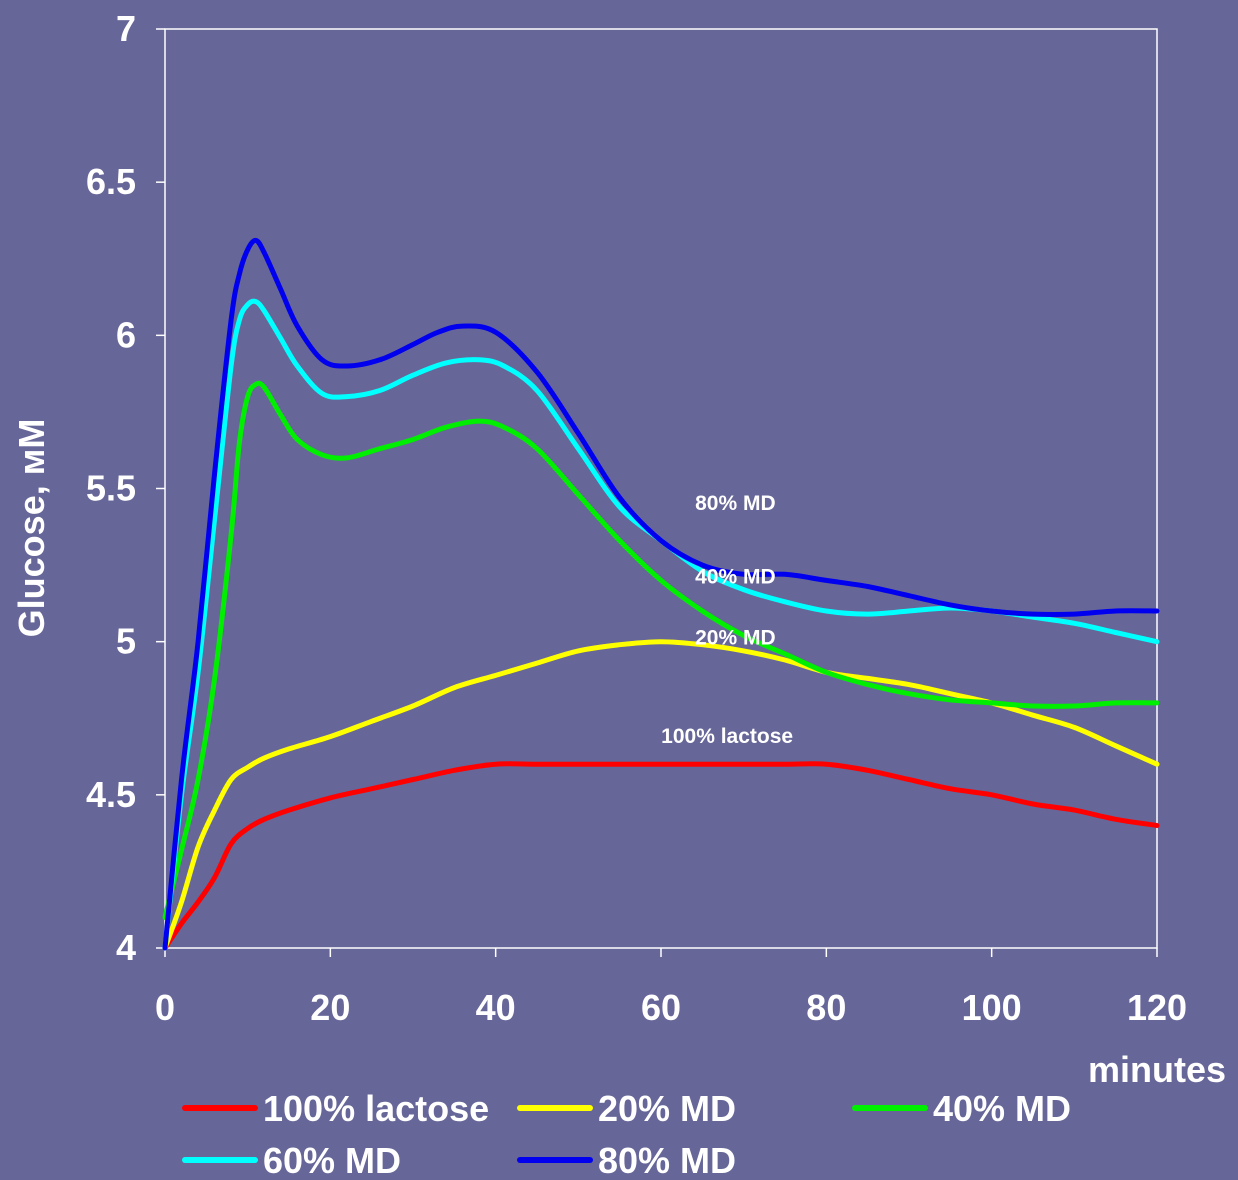 The height and width of the screenshot is (1180, 1238). I want to click on x-tick-label: 40, so click(496, 1007).